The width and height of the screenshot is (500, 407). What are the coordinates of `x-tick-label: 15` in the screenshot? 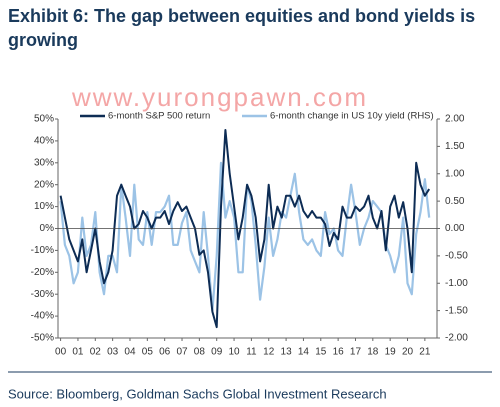 It's located at (321, 352).